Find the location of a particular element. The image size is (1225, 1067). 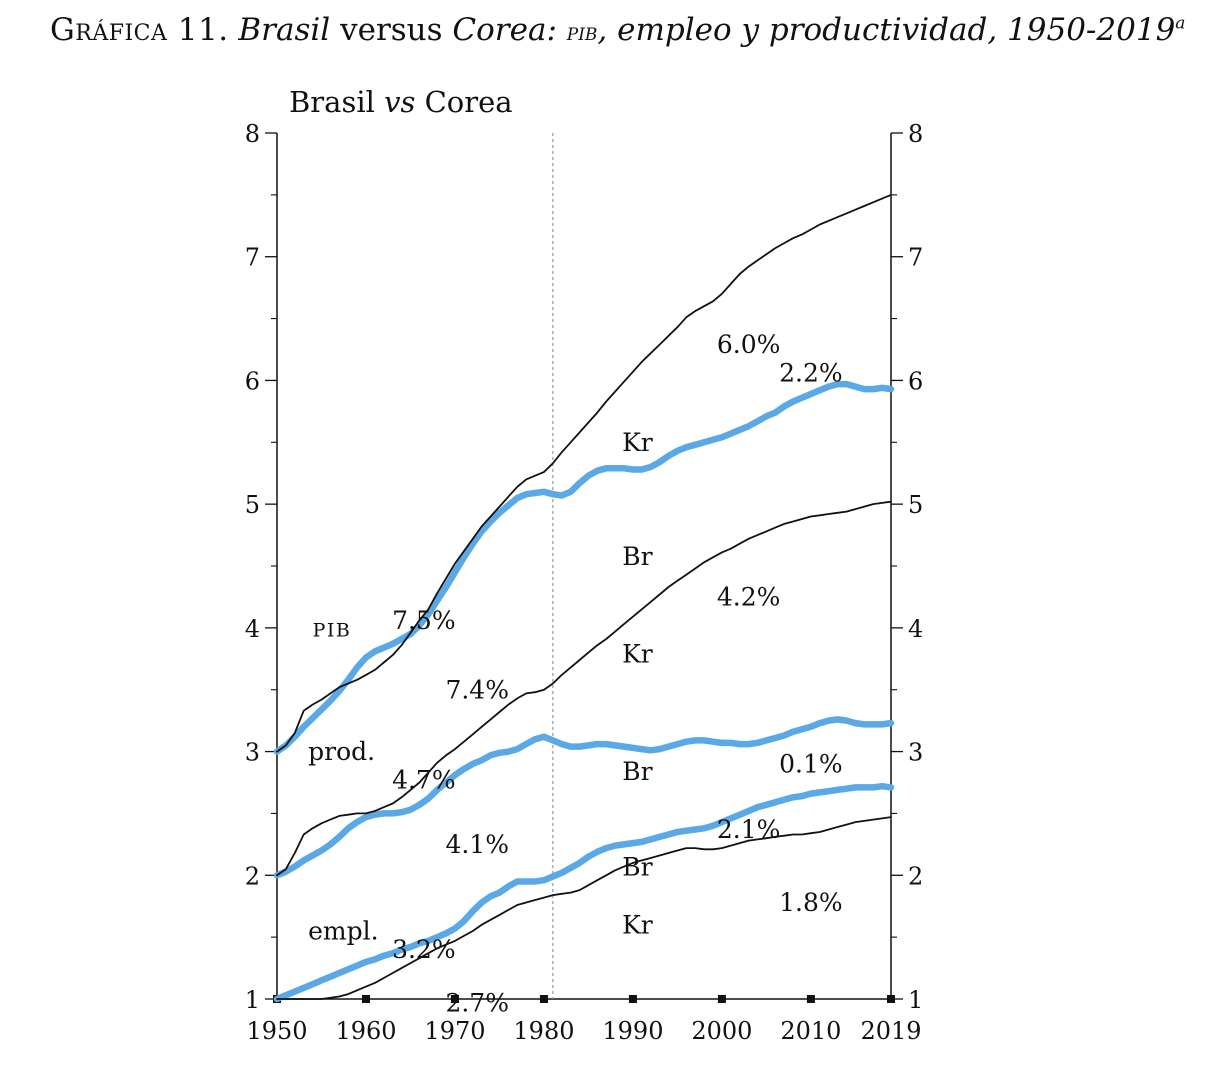

title-brasil: Brasil is located at coordinates (284, 30).